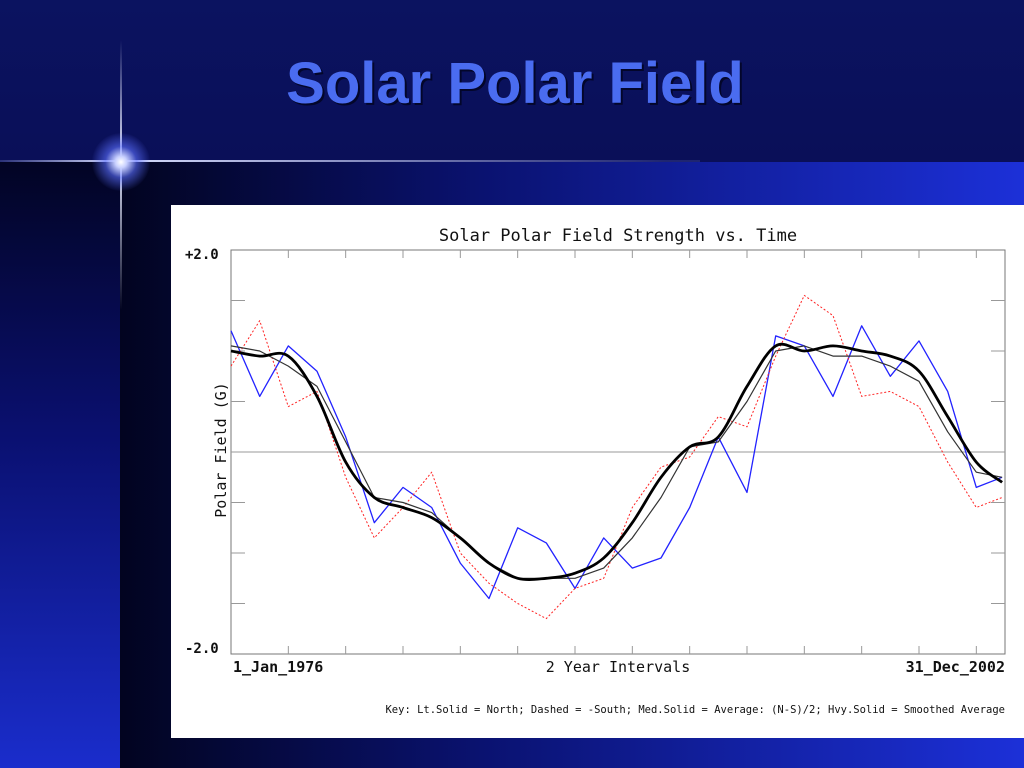  What do you see at coordinates (955, 667) in the screenshot?
I see `x-end-label: 31_Dec_2002` at bounding box center [955, 667].